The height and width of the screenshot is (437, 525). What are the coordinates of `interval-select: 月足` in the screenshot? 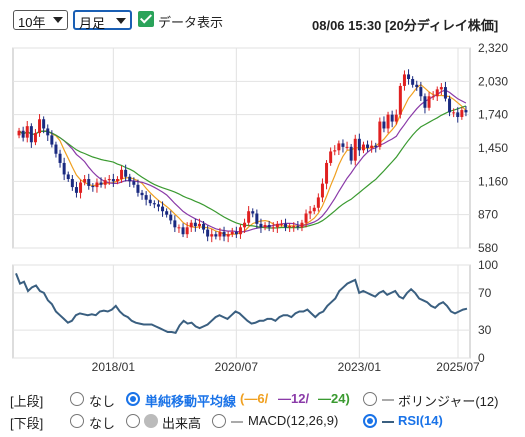 It's located at (102, 20).